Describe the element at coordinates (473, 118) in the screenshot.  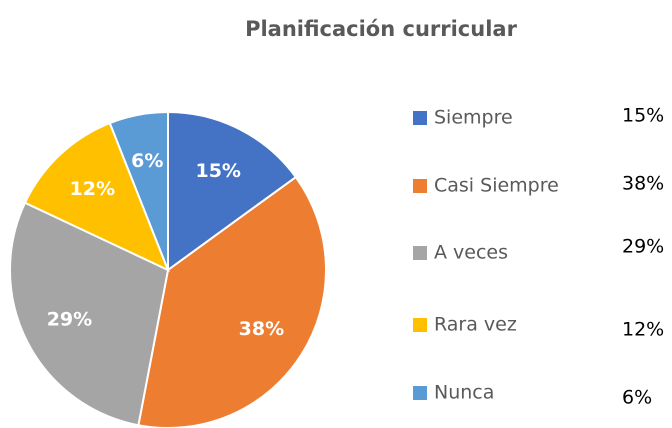
I see `legend-label: Siempre` at that location.